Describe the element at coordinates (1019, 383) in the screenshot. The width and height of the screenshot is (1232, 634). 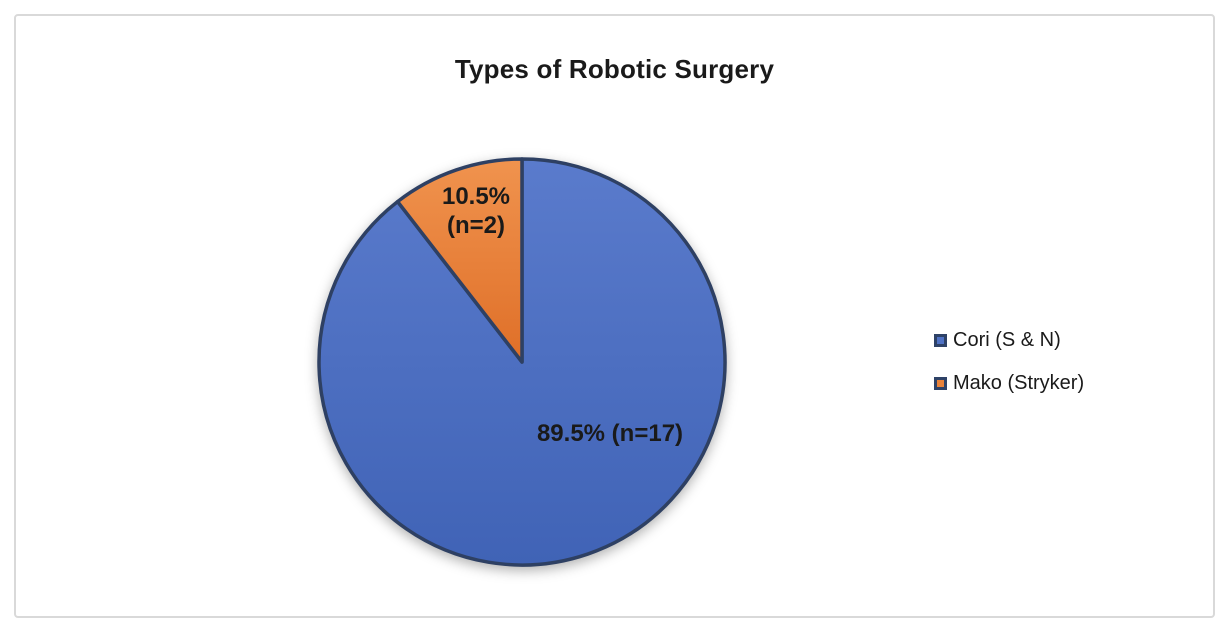
I see `legend-label-mako: Mako (Stryker)` at that location.